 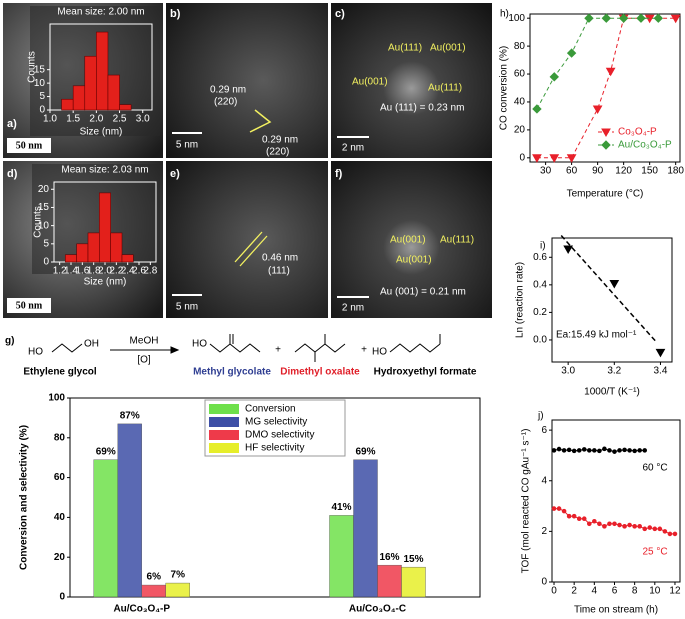 What do you see at coordinates (83, 239) in the screenshot?
I see `micrograph-d: d) 50 nm` at bounding box center [83, 239].